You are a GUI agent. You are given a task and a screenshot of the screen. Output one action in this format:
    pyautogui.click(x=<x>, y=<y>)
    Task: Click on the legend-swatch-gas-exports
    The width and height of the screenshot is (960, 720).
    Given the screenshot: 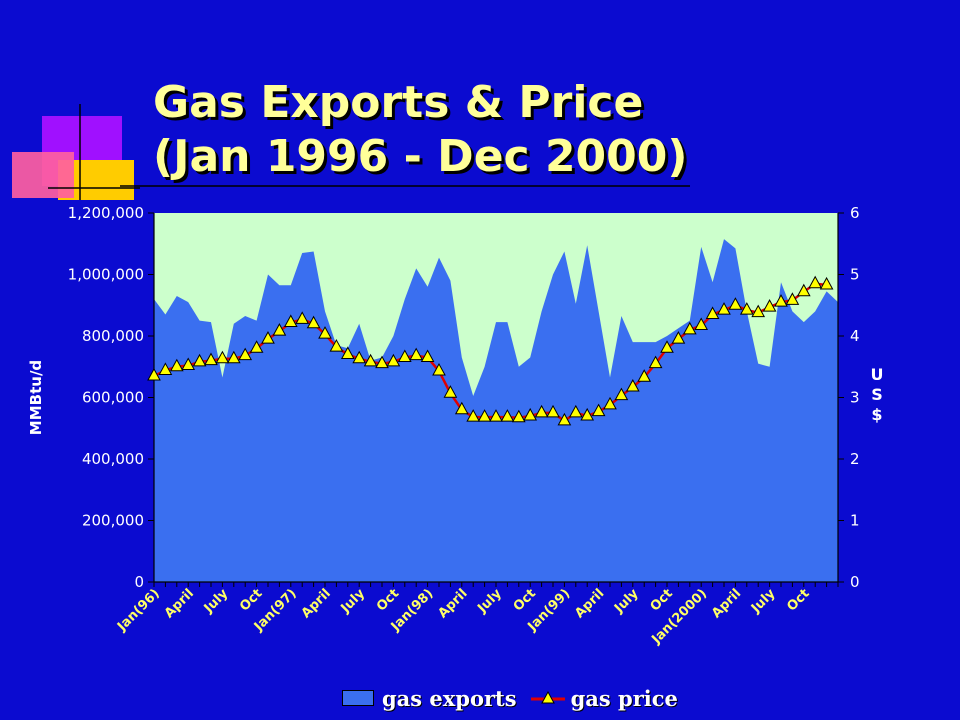 What is the action you would take?
    pyautogui.click(x=358, y=698)
    